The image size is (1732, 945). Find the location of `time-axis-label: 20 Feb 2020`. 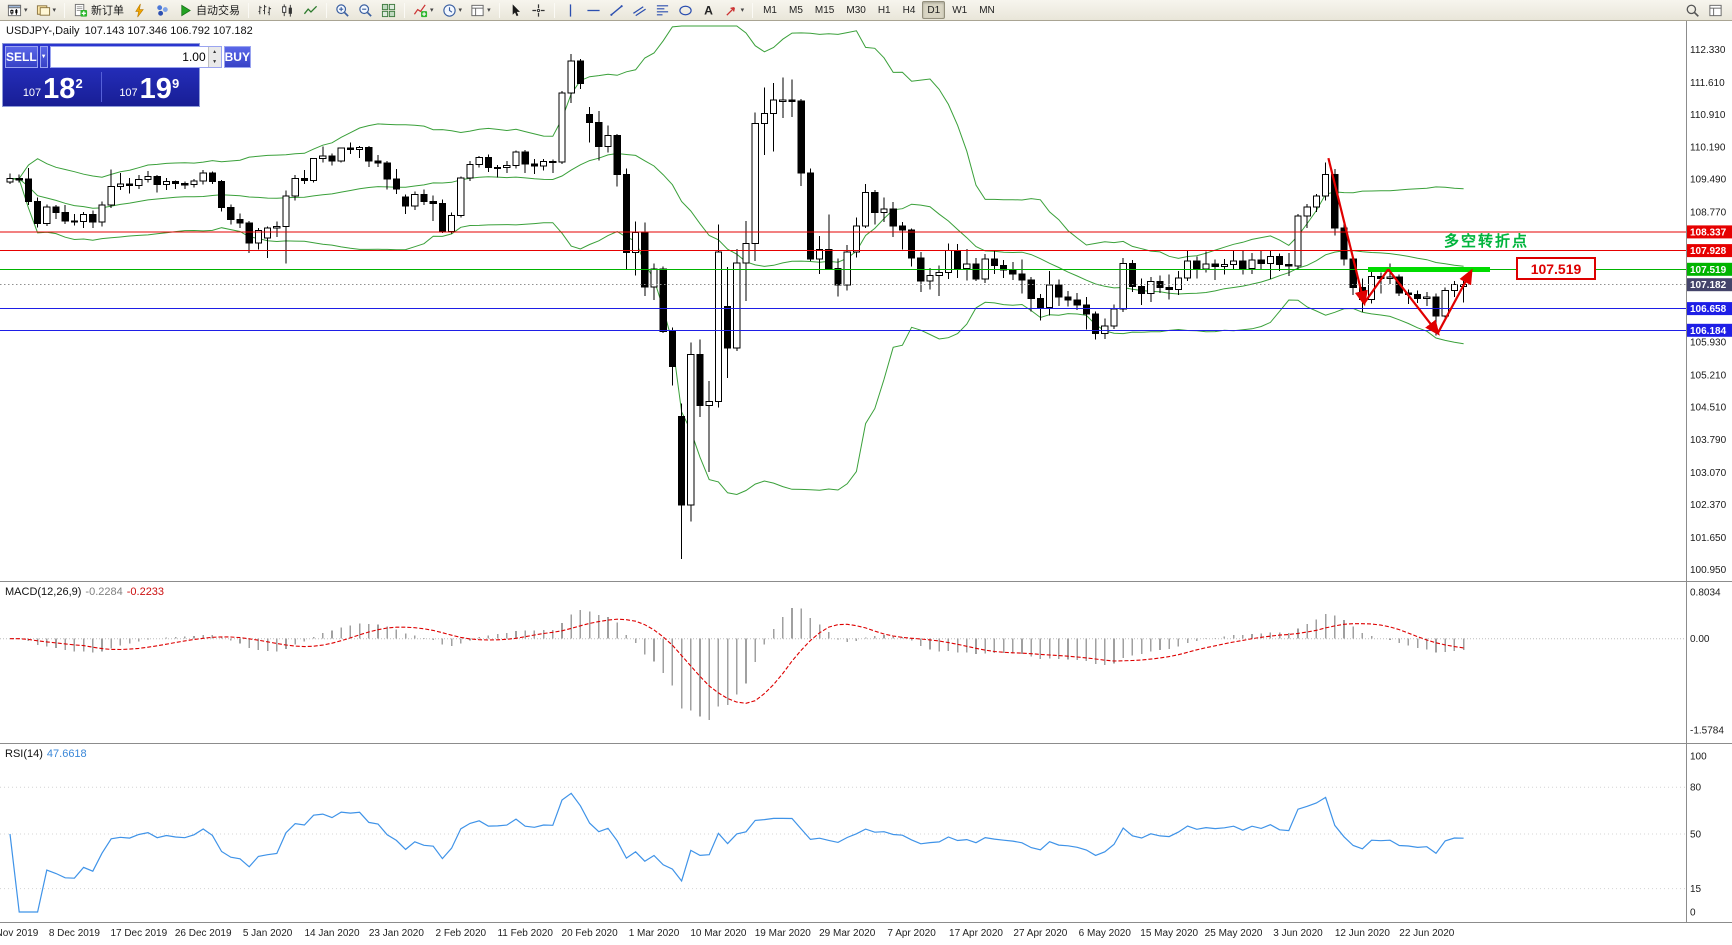

time-axis-label: 20 Feb 2020 is located at coordinates (589, 933).